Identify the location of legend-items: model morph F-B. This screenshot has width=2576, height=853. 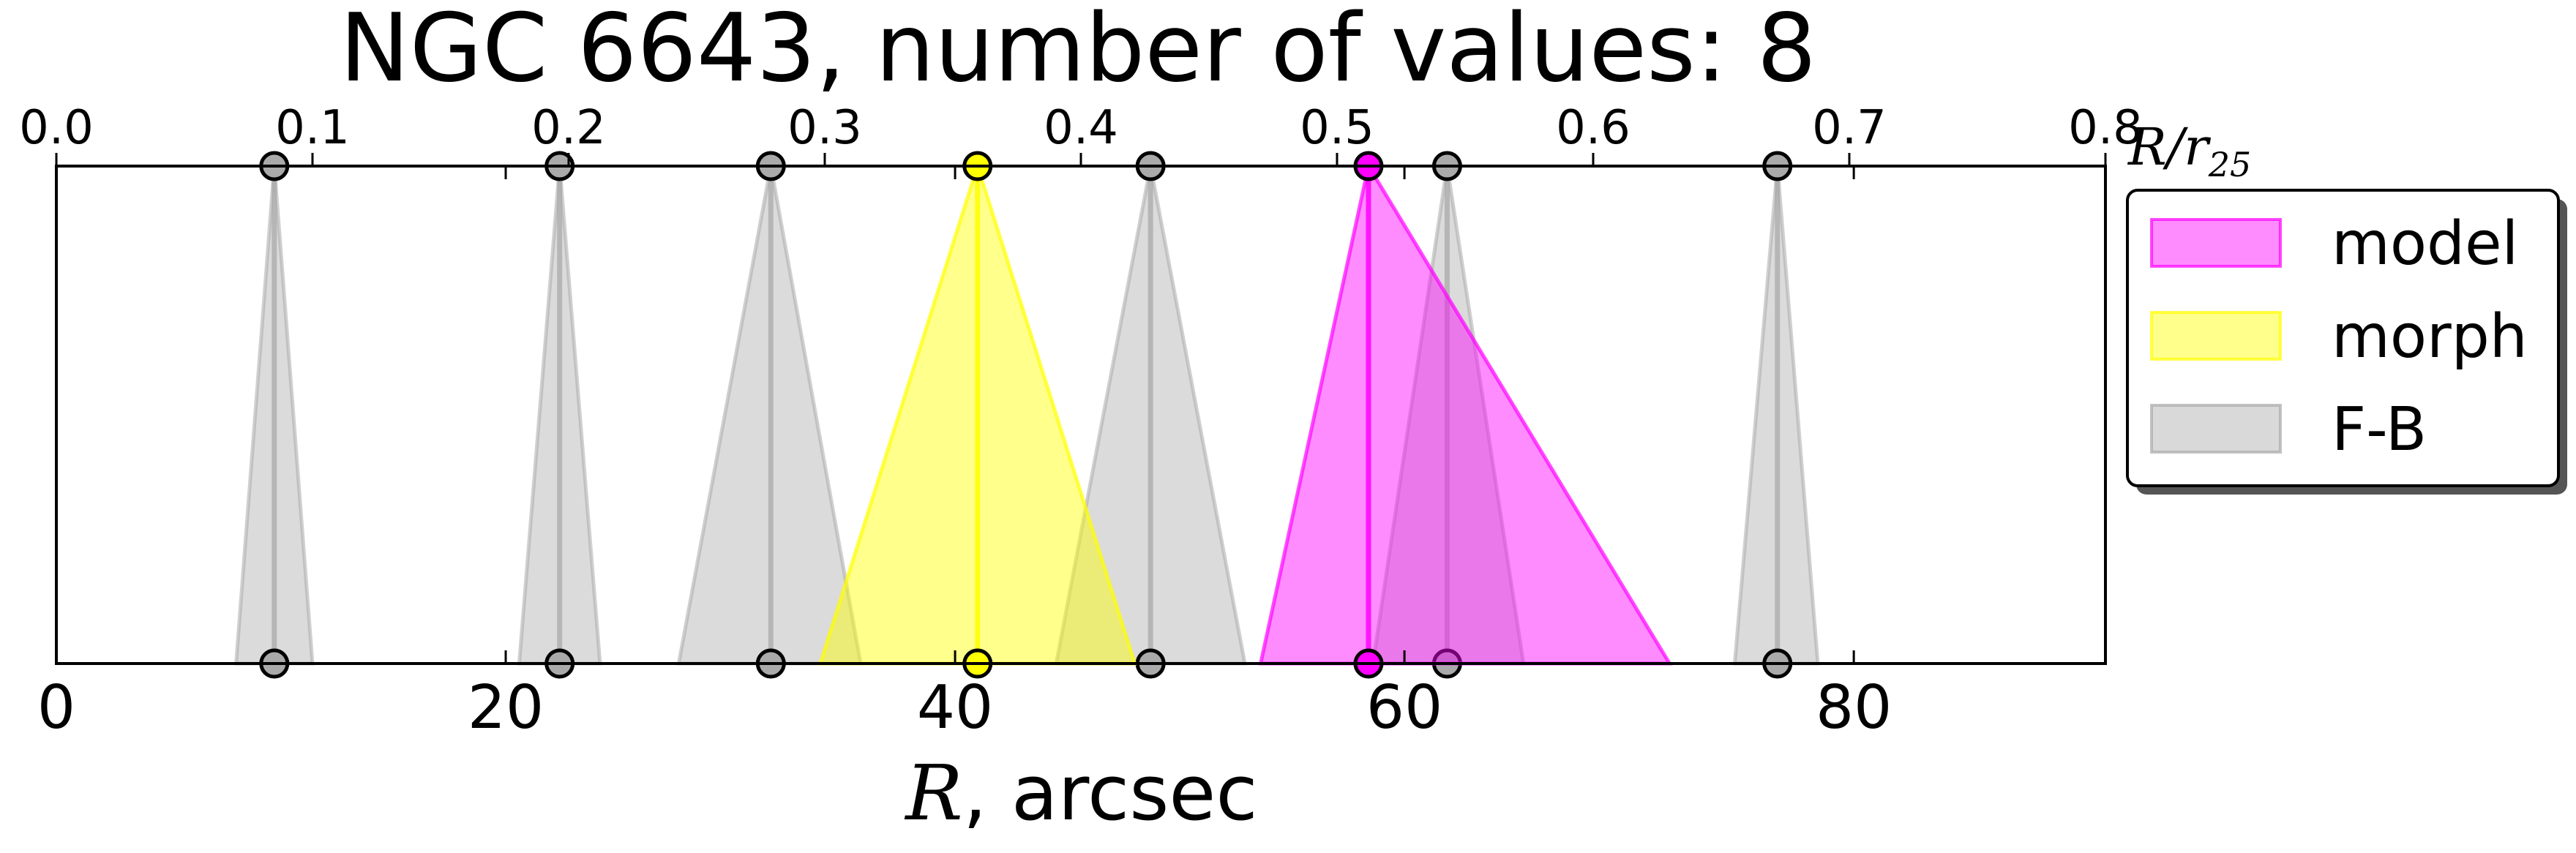
(2339, 337).